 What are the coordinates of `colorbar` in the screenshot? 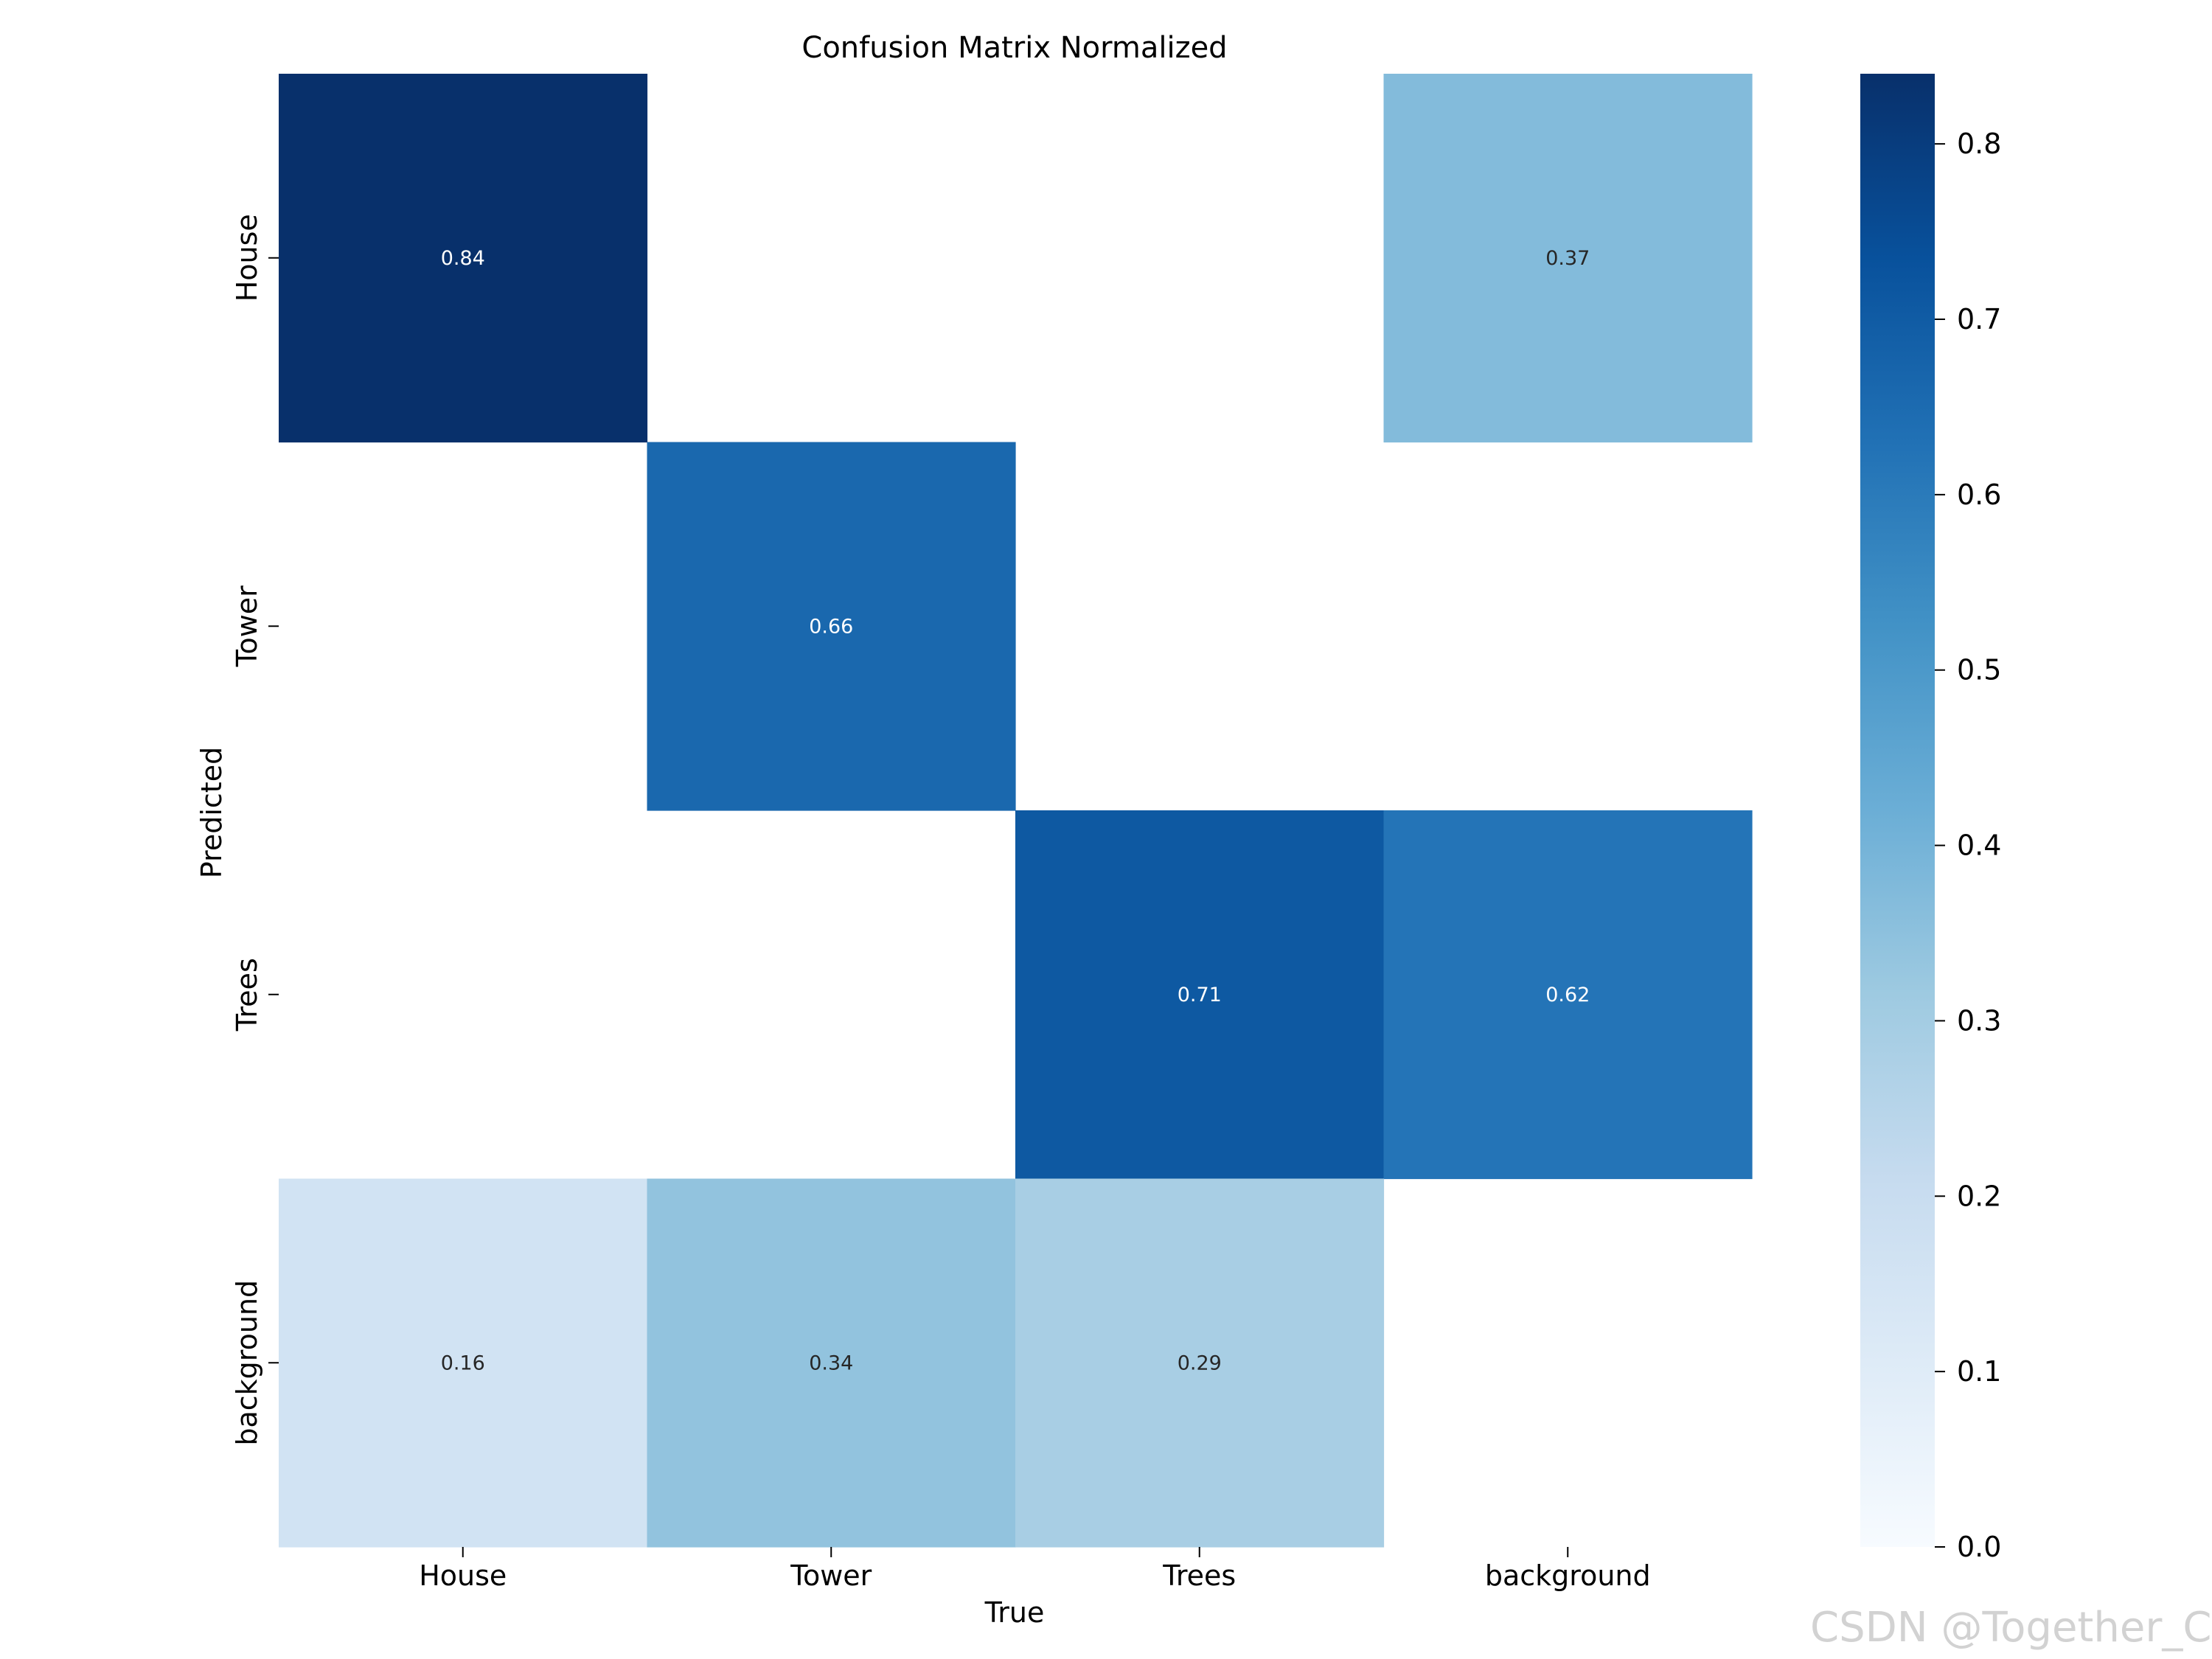 It's located at (1897, 810).